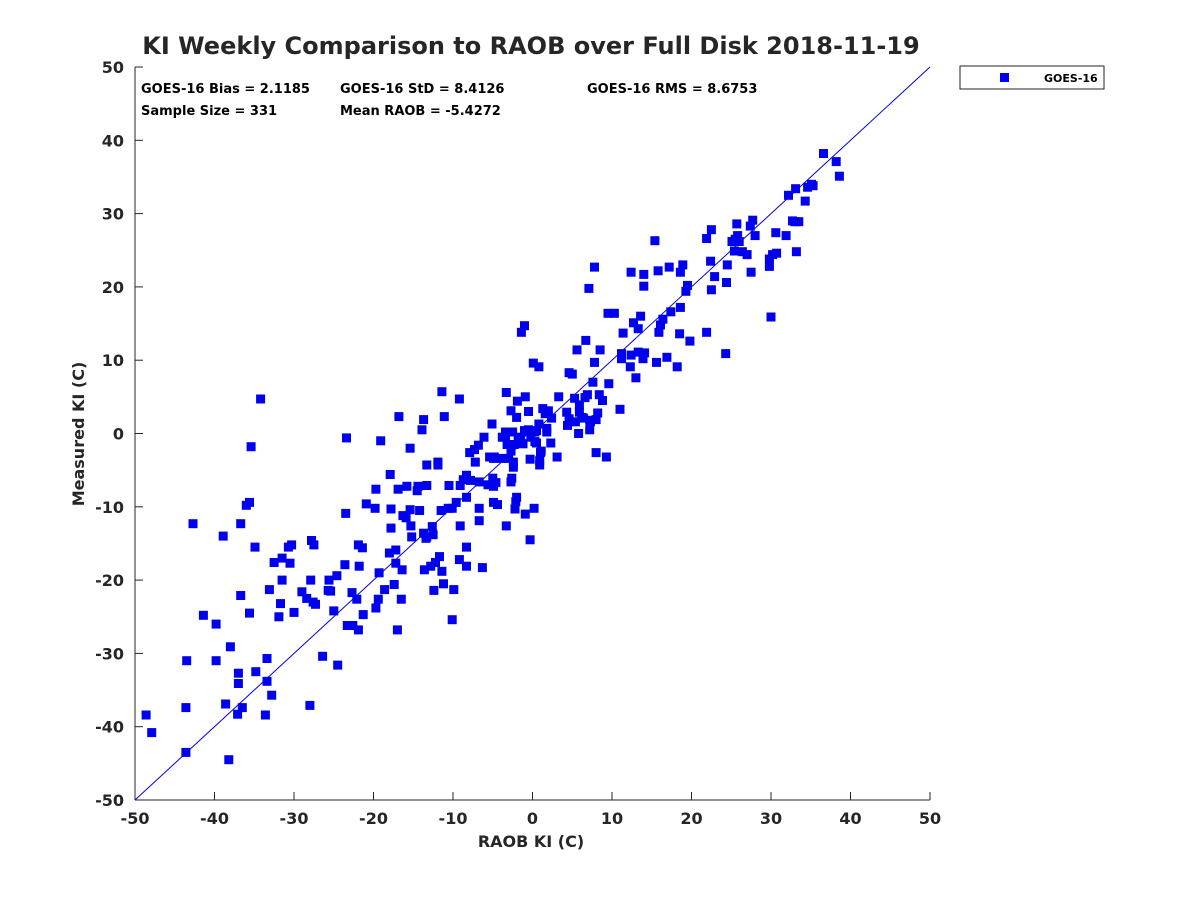 This screenshot has width=1200, height=900. Describe the element at coordinates (113, 214) in the screenshot. I see `y-tick-label: 30` at that location.